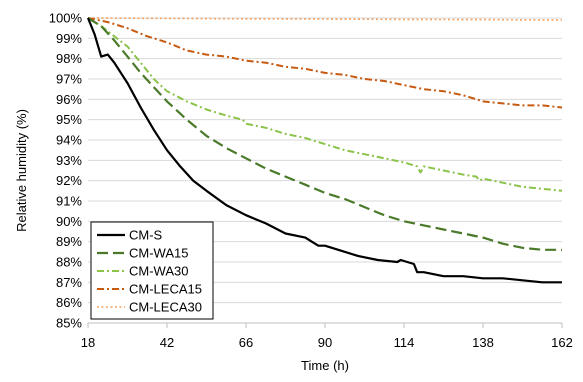  What do you see at coordinates (158, 271) in the screenshot?
I see `legend-label: CM-WA30` at bounding box center [158, 271].